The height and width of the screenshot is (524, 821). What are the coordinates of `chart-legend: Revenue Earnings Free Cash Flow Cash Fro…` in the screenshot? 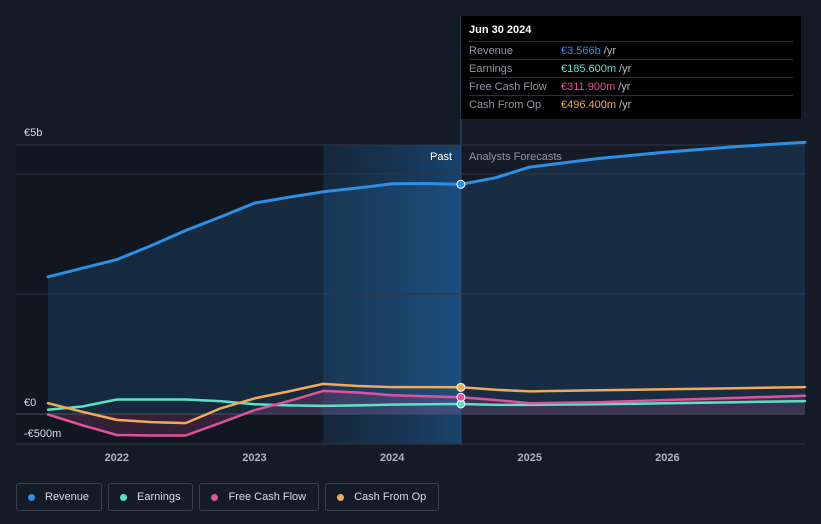 It's located at (228, 497).